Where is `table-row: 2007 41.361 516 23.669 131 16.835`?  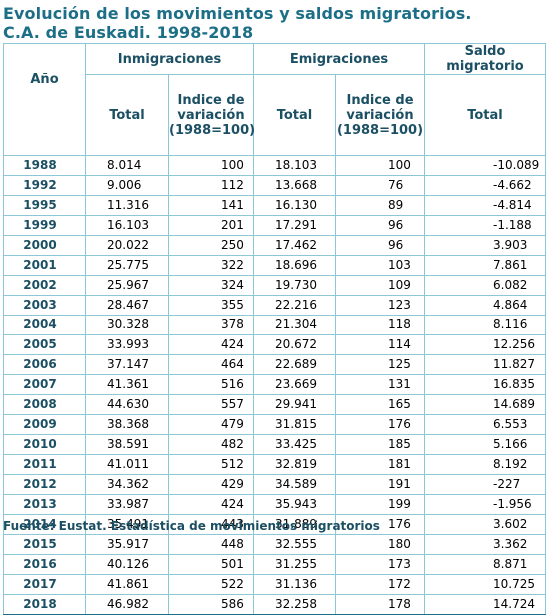 table-row: 2007 41.361 516 23.669 131 16.835 is located at coordinates (274, 385).